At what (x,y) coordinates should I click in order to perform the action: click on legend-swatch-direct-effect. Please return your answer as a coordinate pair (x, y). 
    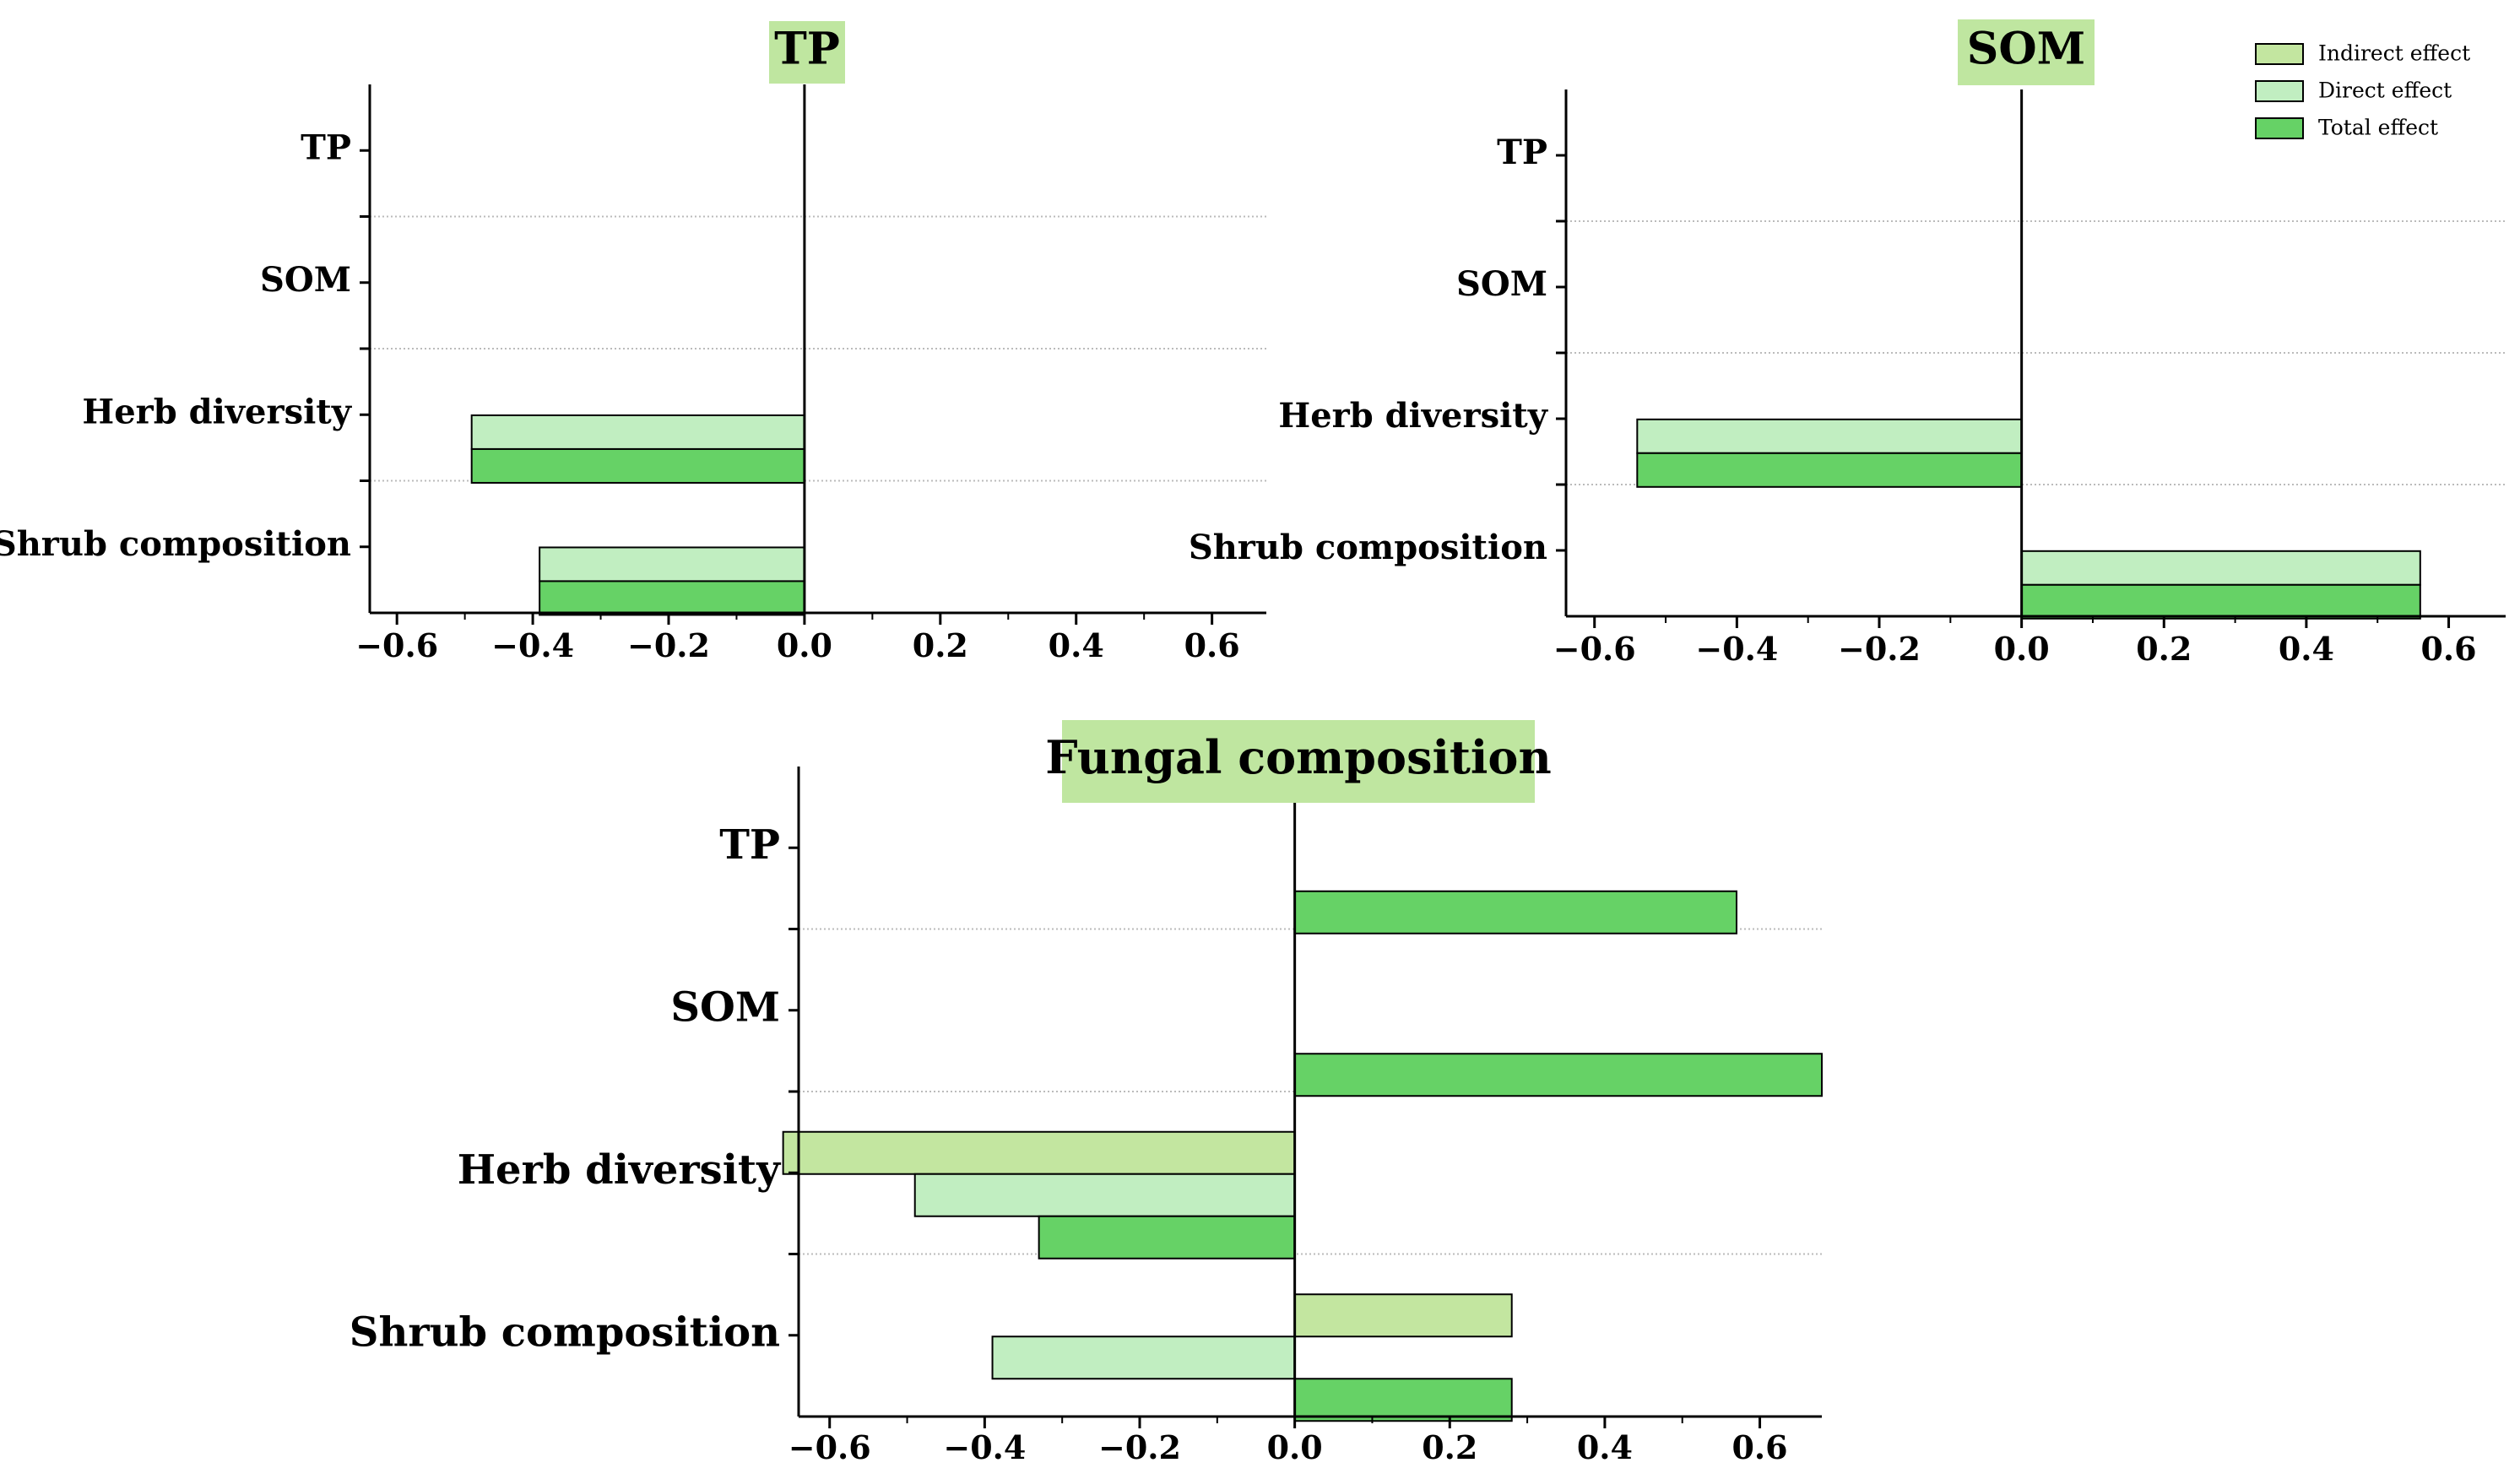
    Looking at the image, I should click on (2279, 91).